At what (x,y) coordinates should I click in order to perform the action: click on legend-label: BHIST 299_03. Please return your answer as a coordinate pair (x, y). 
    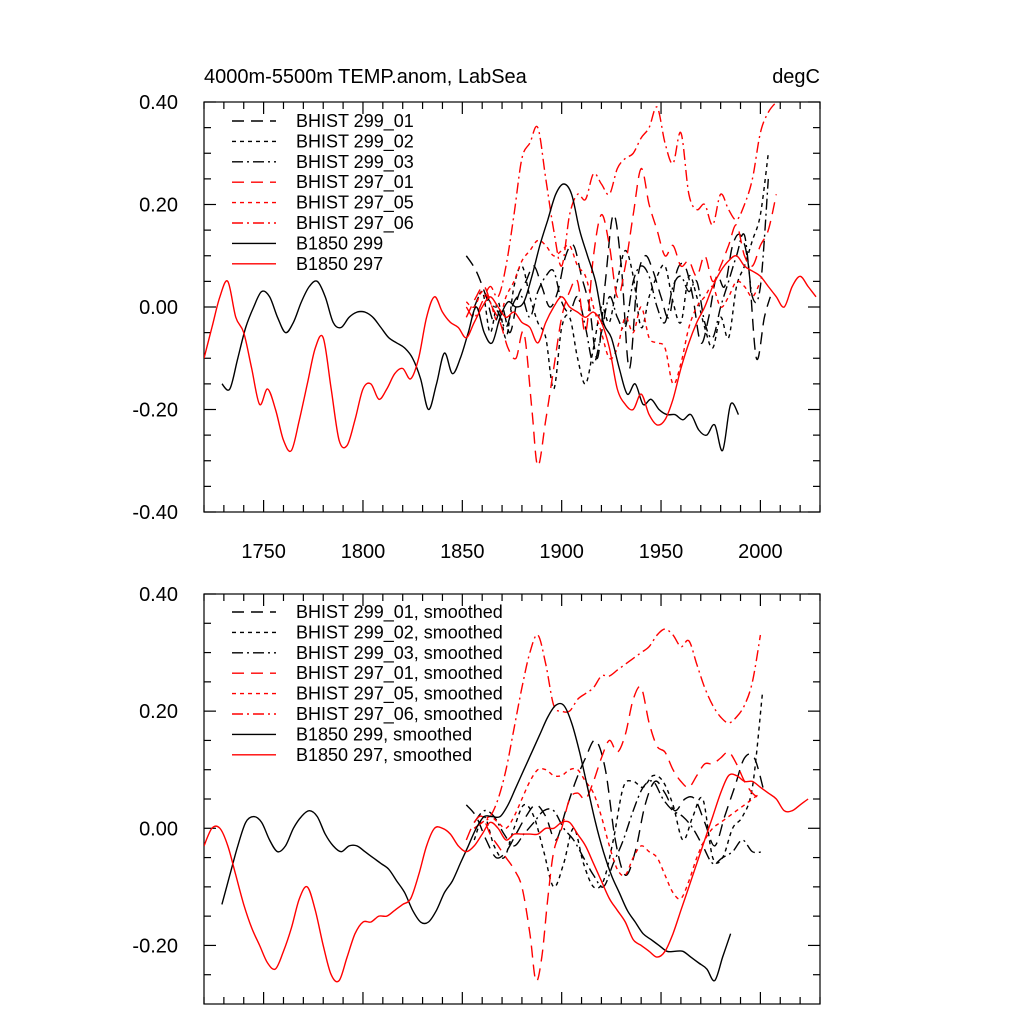
    Looking at the image, I should click on (355, 162).